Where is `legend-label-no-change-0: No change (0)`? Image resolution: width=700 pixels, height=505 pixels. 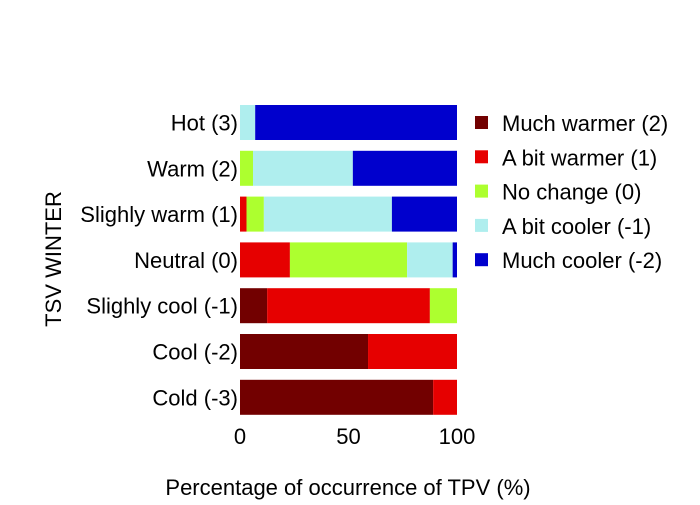
legend-label-no-change-0: No change (0) is located at coordinates (571, 192).